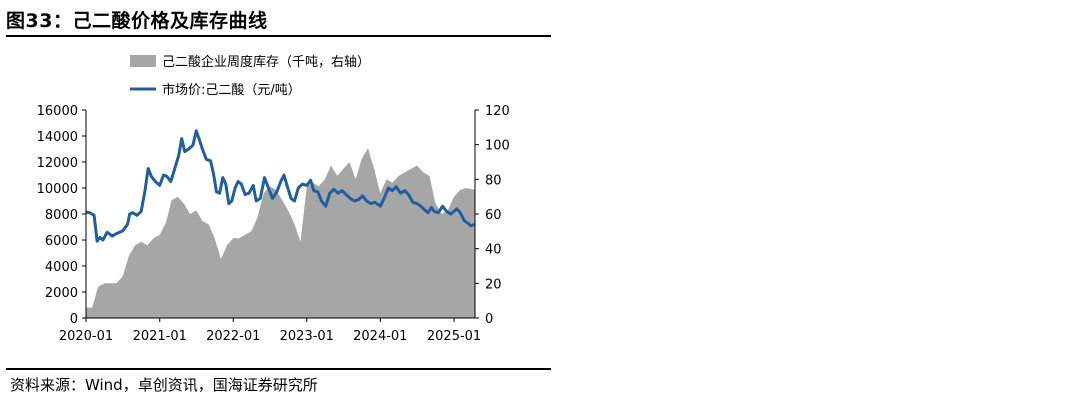 Image resolution: width=1080 pixels, height=403 pixels. I want to click on x-tick-label: 2022-01, so click(233, 336).